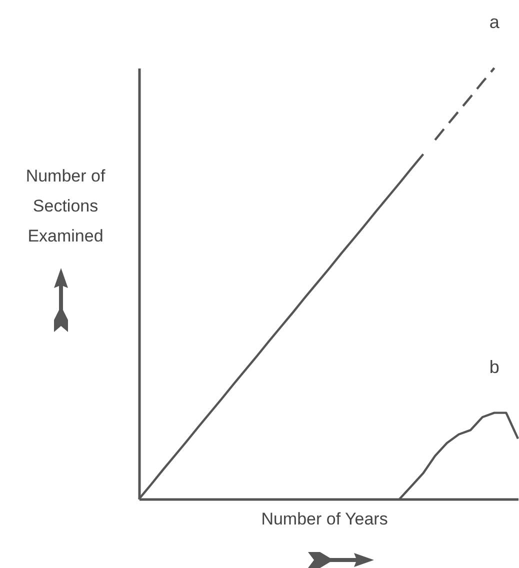  Describe the element at coordinates (324, 519) in the screenshot. I see `x-axis-title: Number of Years` at that location.